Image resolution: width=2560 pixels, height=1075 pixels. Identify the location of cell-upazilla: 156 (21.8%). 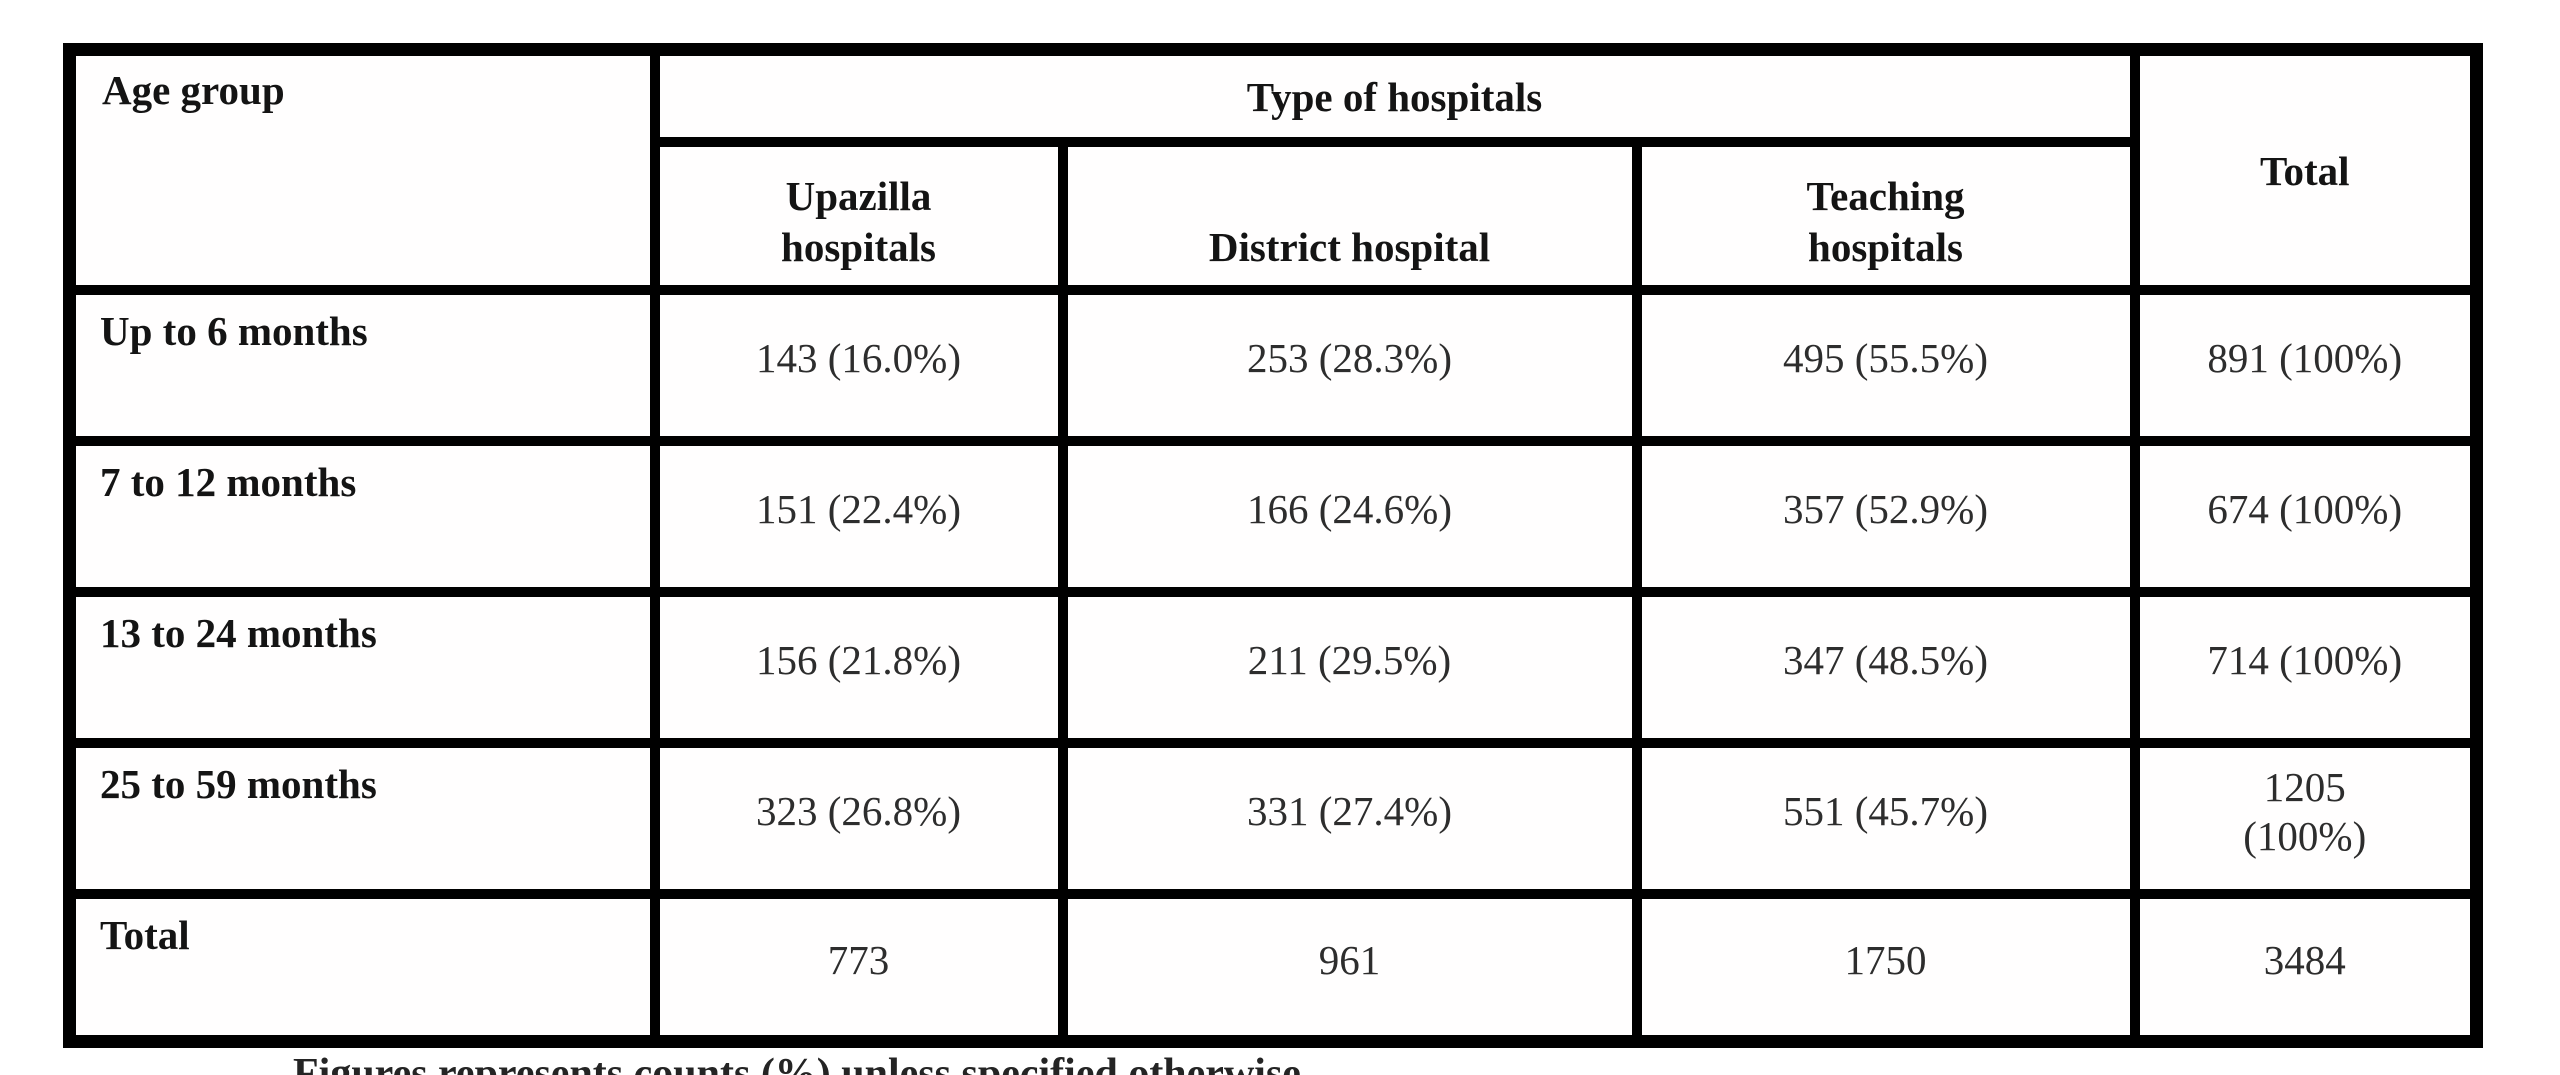
(858, 667).